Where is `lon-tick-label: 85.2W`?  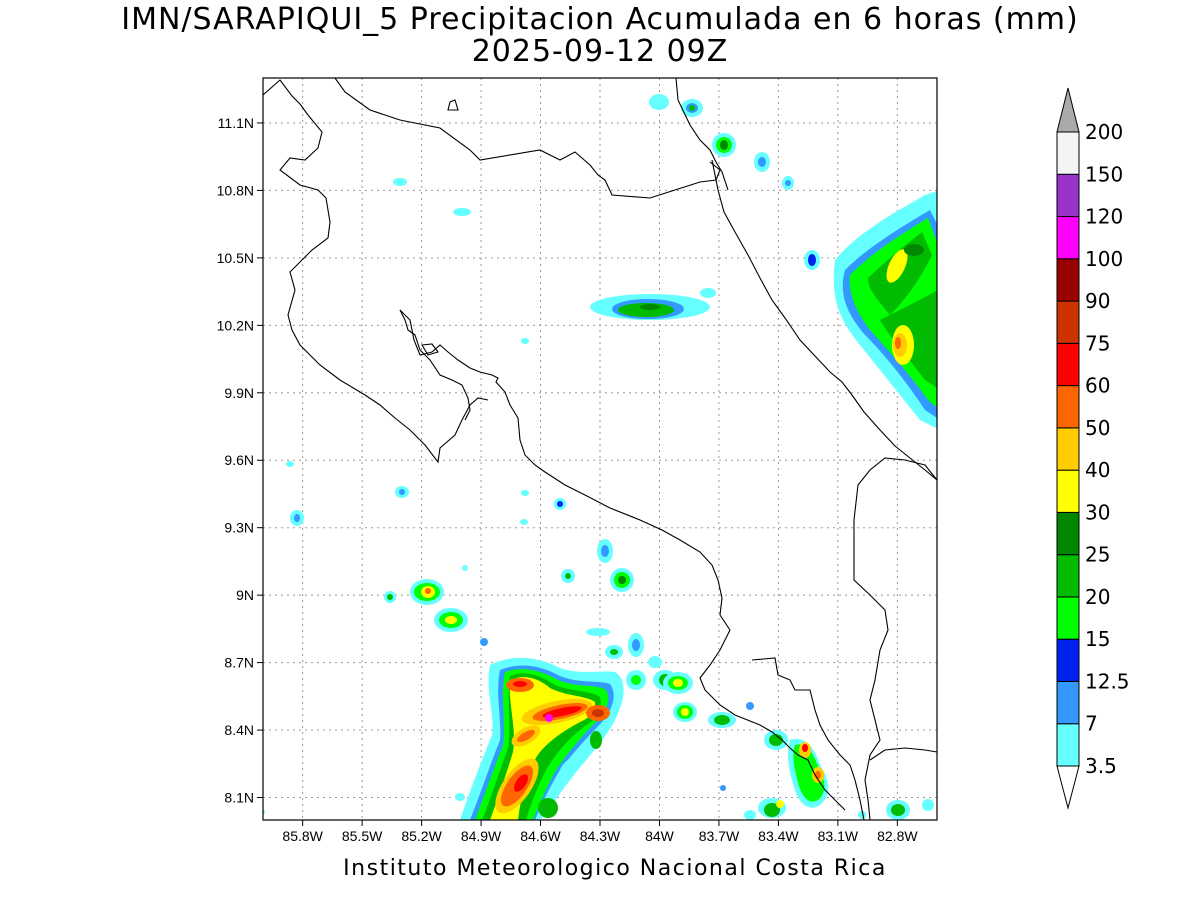 lon-tick-label: 85.2W is located at coordinates (421, 836).